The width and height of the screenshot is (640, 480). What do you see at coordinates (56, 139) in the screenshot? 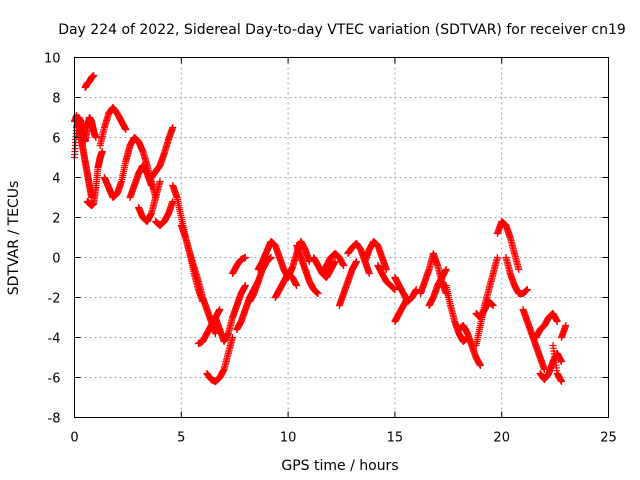
I see `y-tick-label: 6` at bounding box center [56, 139].